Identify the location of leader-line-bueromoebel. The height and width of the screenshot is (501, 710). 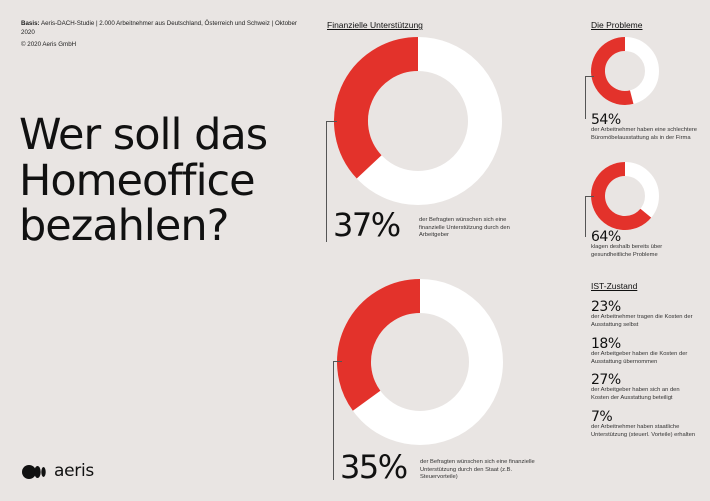
(589, 97).